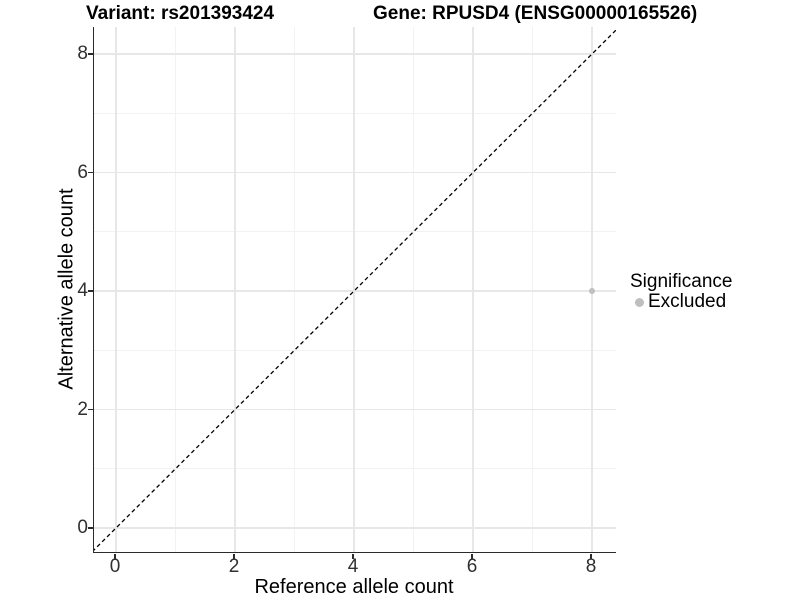 This screenshot has width=800, height=600. What do you see at coordinates (234, 566) in the screenshot?
I see `x-tick-label: 2` at bounding box center [234, 566].